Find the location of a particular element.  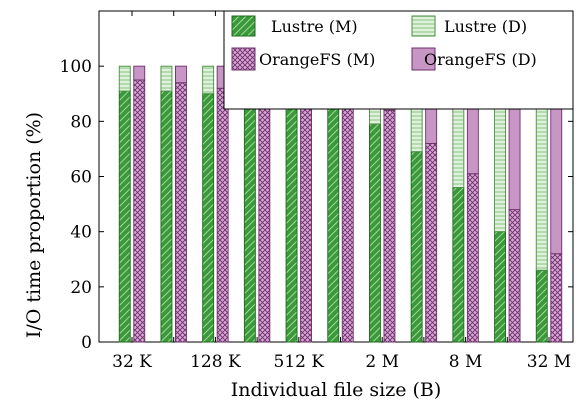

legend-box is located at coordinates (398, 60).